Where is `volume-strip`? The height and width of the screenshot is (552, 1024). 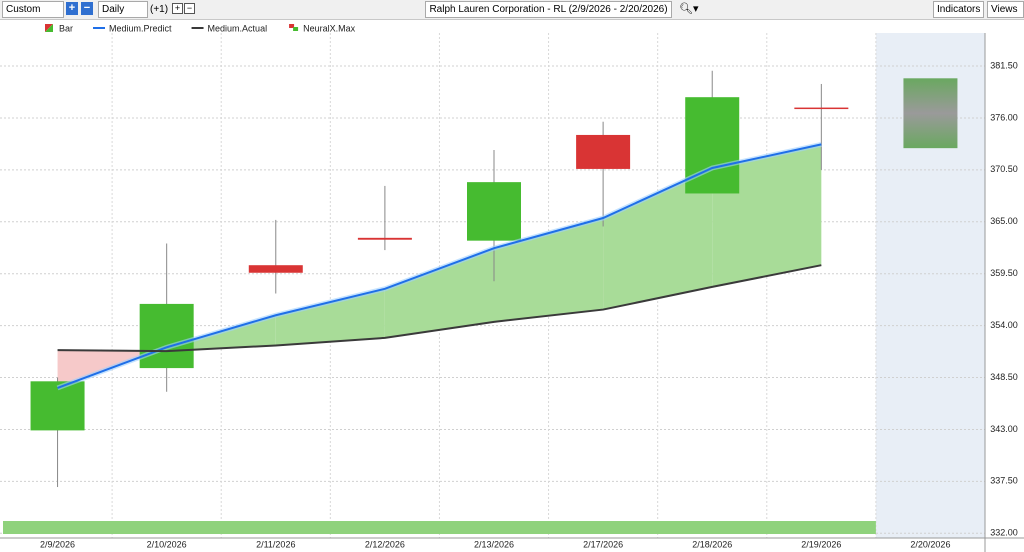 volume-strip is located at coordinates (439, 527).